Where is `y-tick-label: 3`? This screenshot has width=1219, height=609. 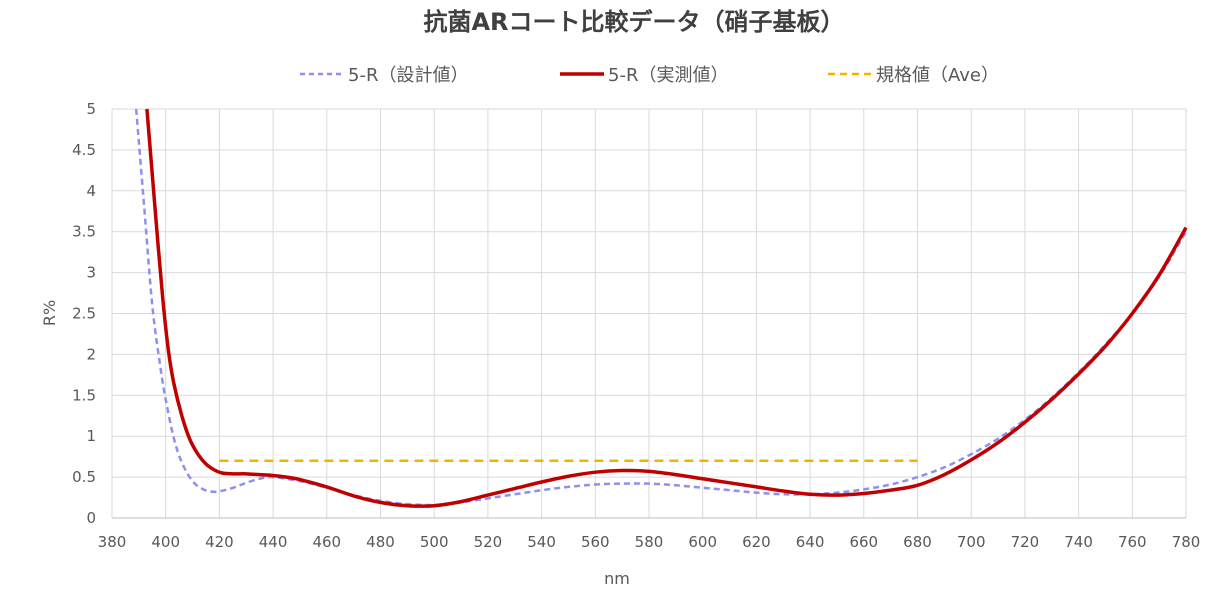
y-tick-label: 3 is located at coordinates (91, 273).